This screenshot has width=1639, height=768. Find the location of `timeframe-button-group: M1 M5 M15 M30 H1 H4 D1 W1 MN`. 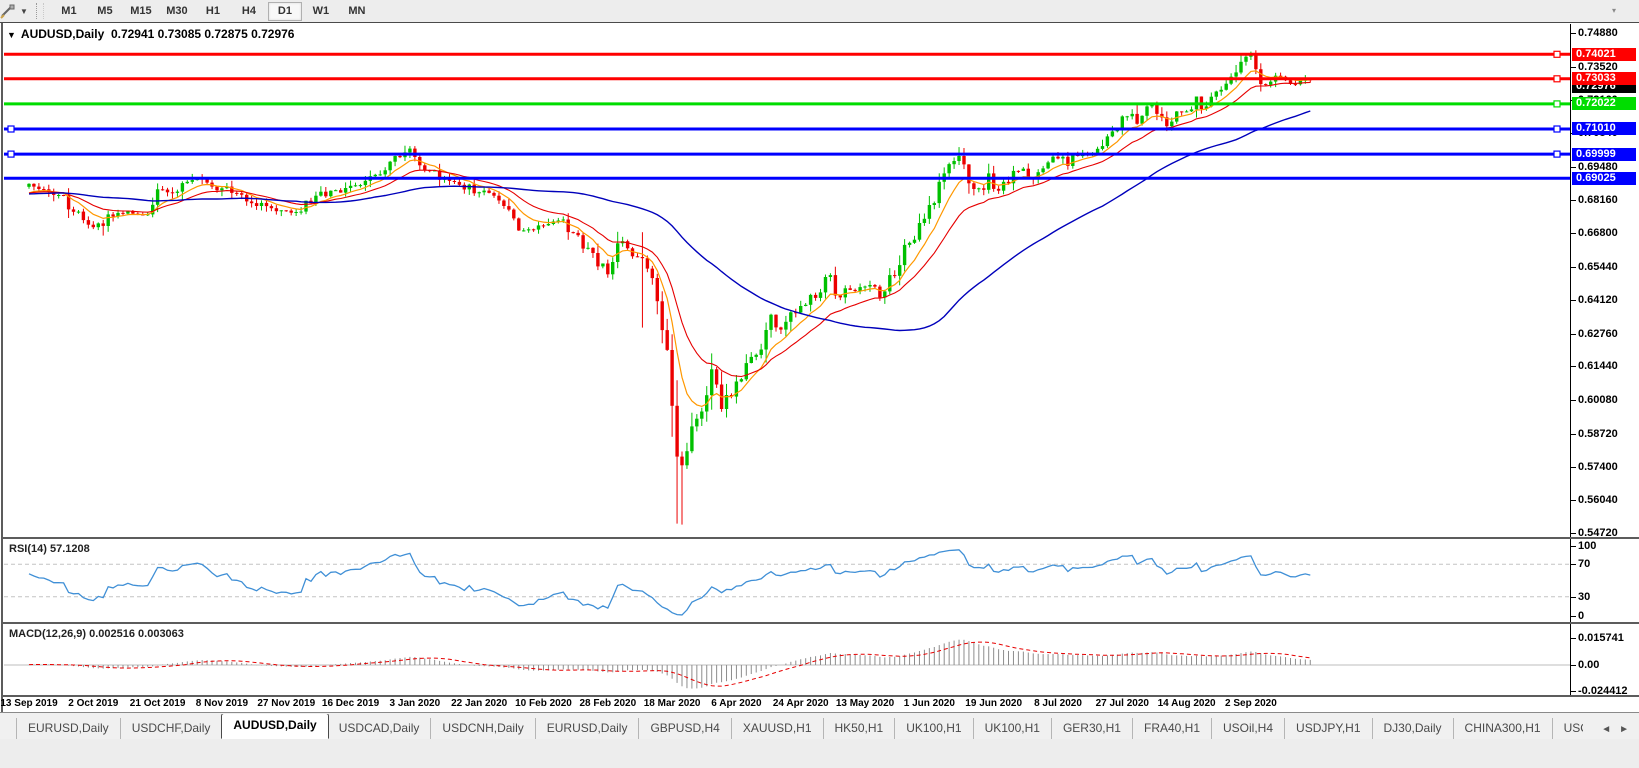

timeframe-button-group: M1 M5 M15 M30 H1 H4 D1 W1 MN is located at coordinates (213, 11).